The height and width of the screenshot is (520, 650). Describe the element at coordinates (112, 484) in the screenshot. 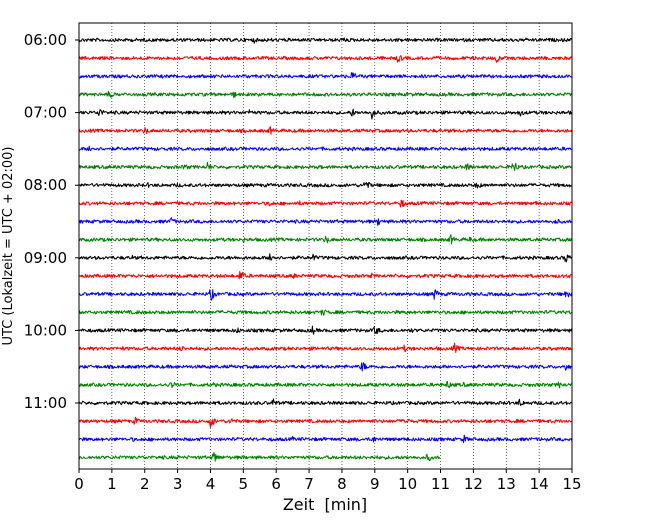

I see `x-tick-label: 1` at that location.